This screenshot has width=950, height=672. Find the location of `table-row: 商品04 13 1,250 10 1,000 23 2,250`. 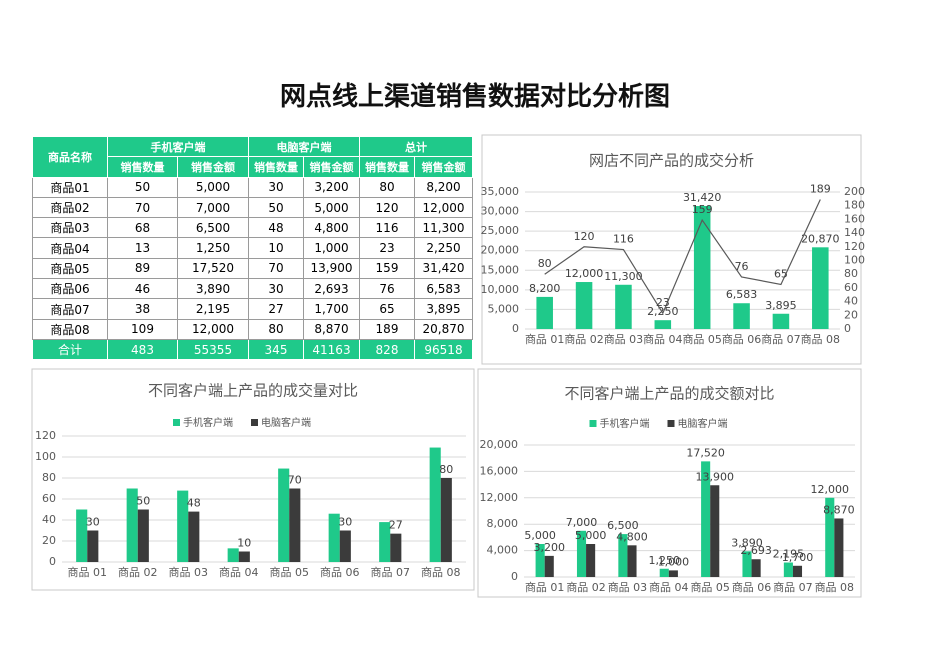

table-row: 商品04 13 1,250 10 1,000 23 2,250 is located at coordinates (252, 248).